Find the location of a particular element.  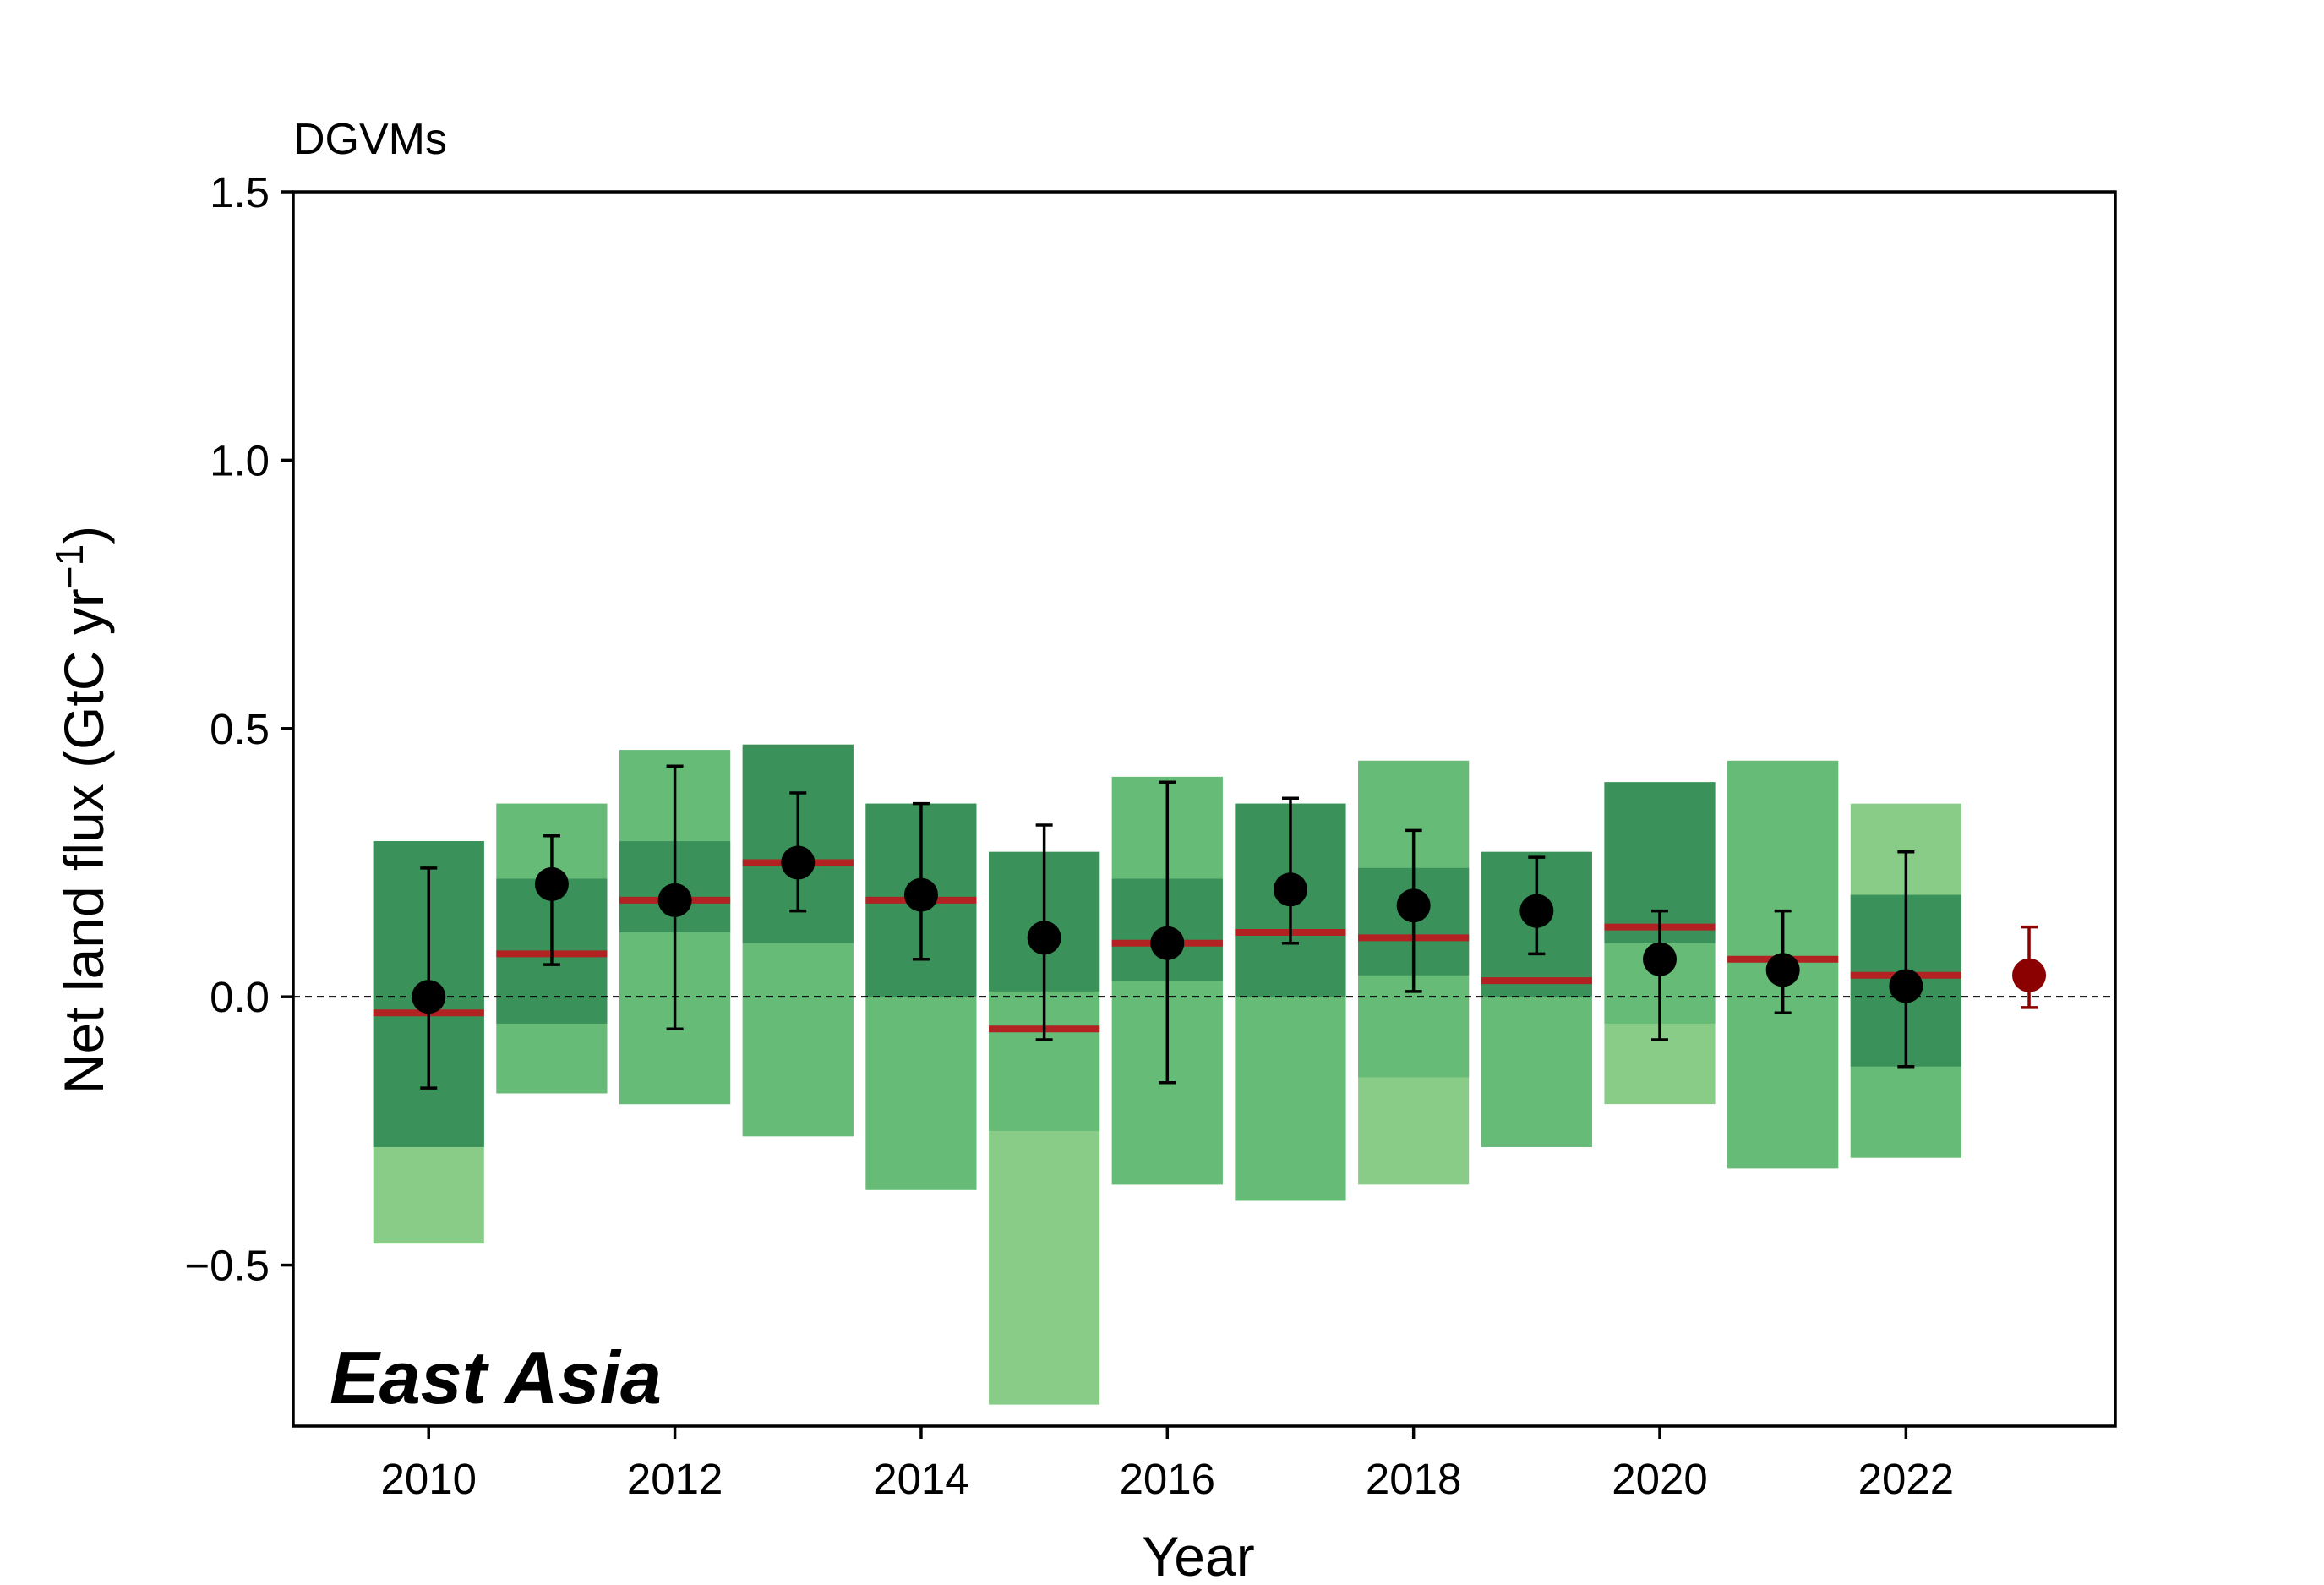

y-axis: −0.5 0.0 0.5 1.0 1.5 is located at coordinates (238, 729).